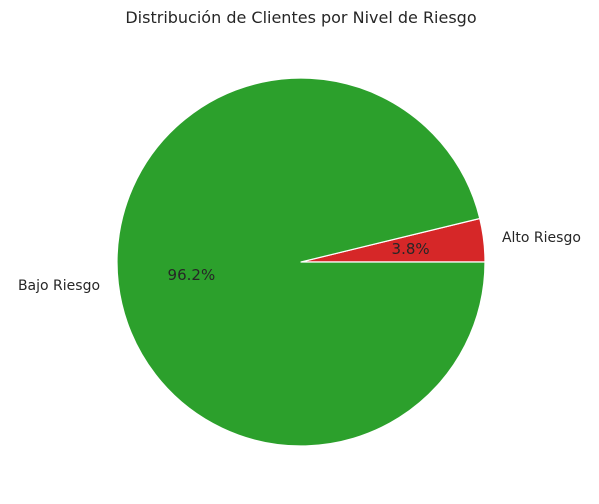 The image size is (599, 504). I want to click on slice-label-bajo-riesgo: Bajo Riesgo, so click(59, 286).